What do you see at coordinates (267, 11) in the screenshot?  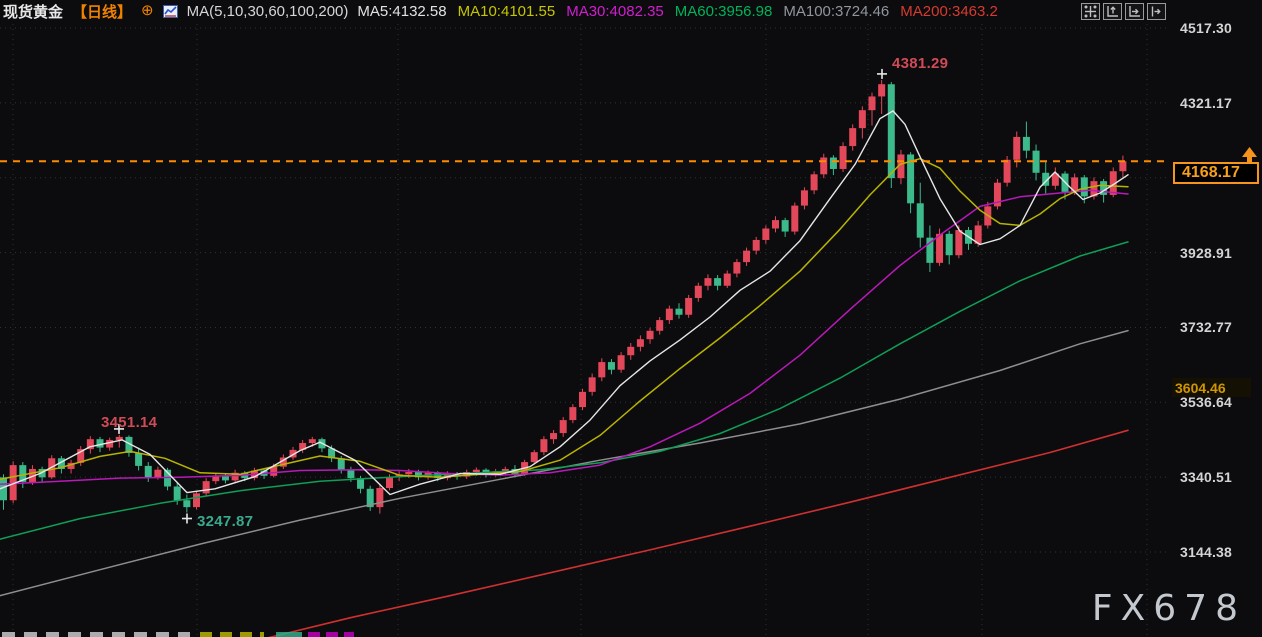 I see `ma-group-label: MA(5,10,30,60,100,200)` at bounding box center [267, 11].